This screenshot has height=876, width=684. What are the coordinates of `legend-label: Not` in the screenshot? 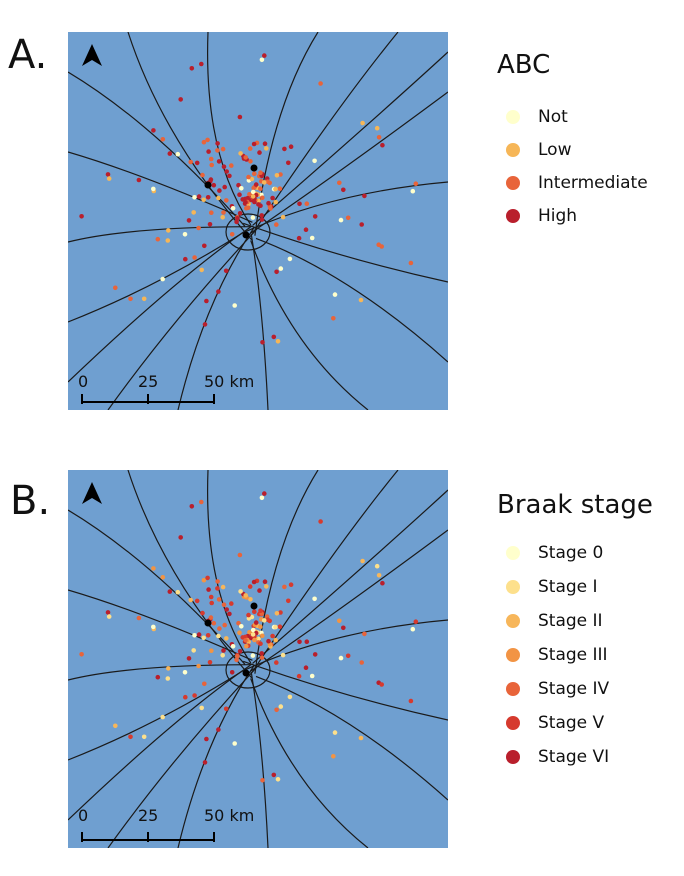 It's located at (553, 117).